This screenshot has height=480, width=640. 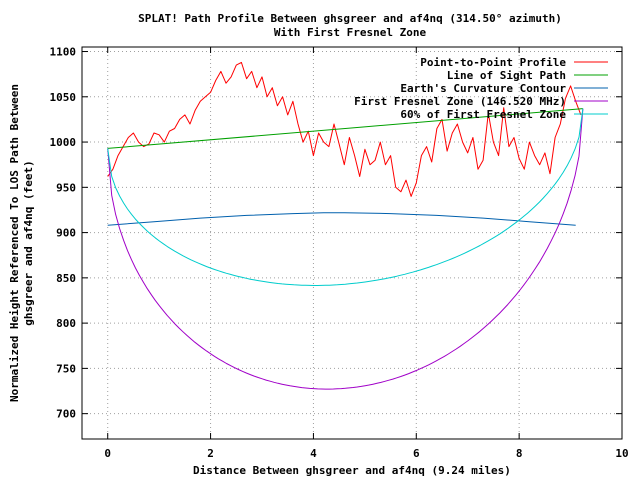 I want to click on x-tick-label: 10, so click(x=621, y=453).